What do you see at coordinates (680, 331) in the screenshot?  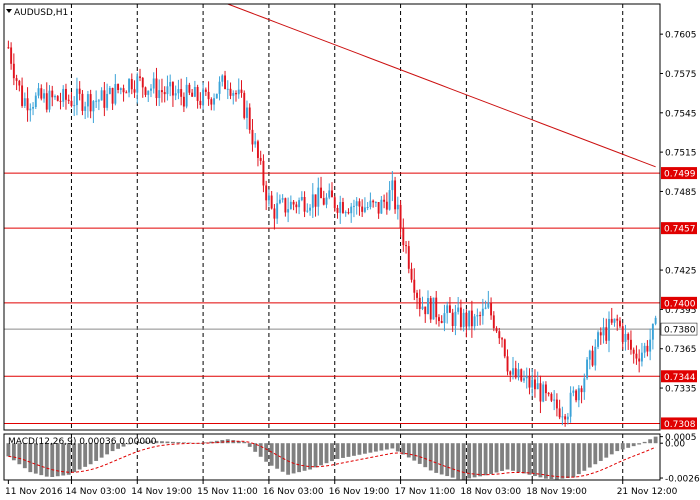 I see `price-label-text: 0.7380` at bounding box center [680, 331].